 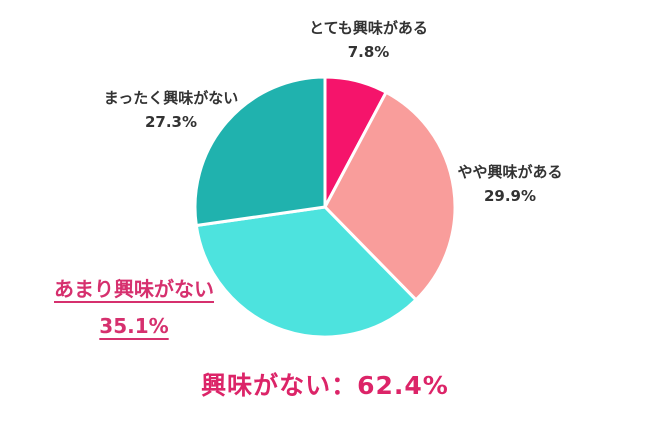 I want to click on slice-label-value: 35.1%, so click(x=134, y=326).